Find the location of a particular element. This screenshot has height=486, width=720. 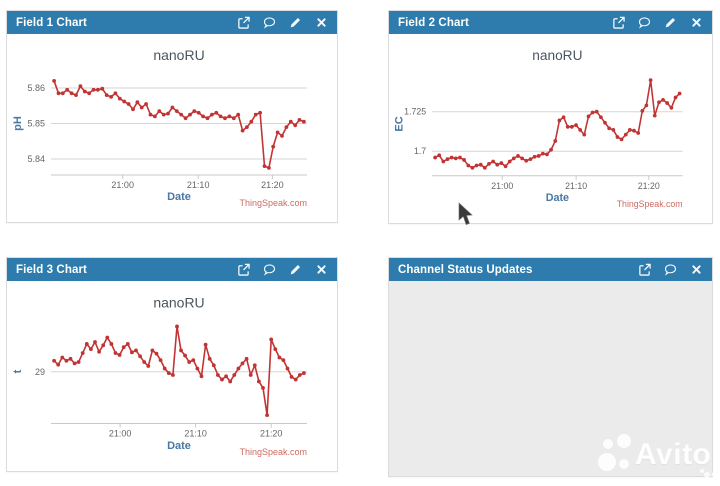

mouse-cursor-icon is located at coordinates (465, 213).